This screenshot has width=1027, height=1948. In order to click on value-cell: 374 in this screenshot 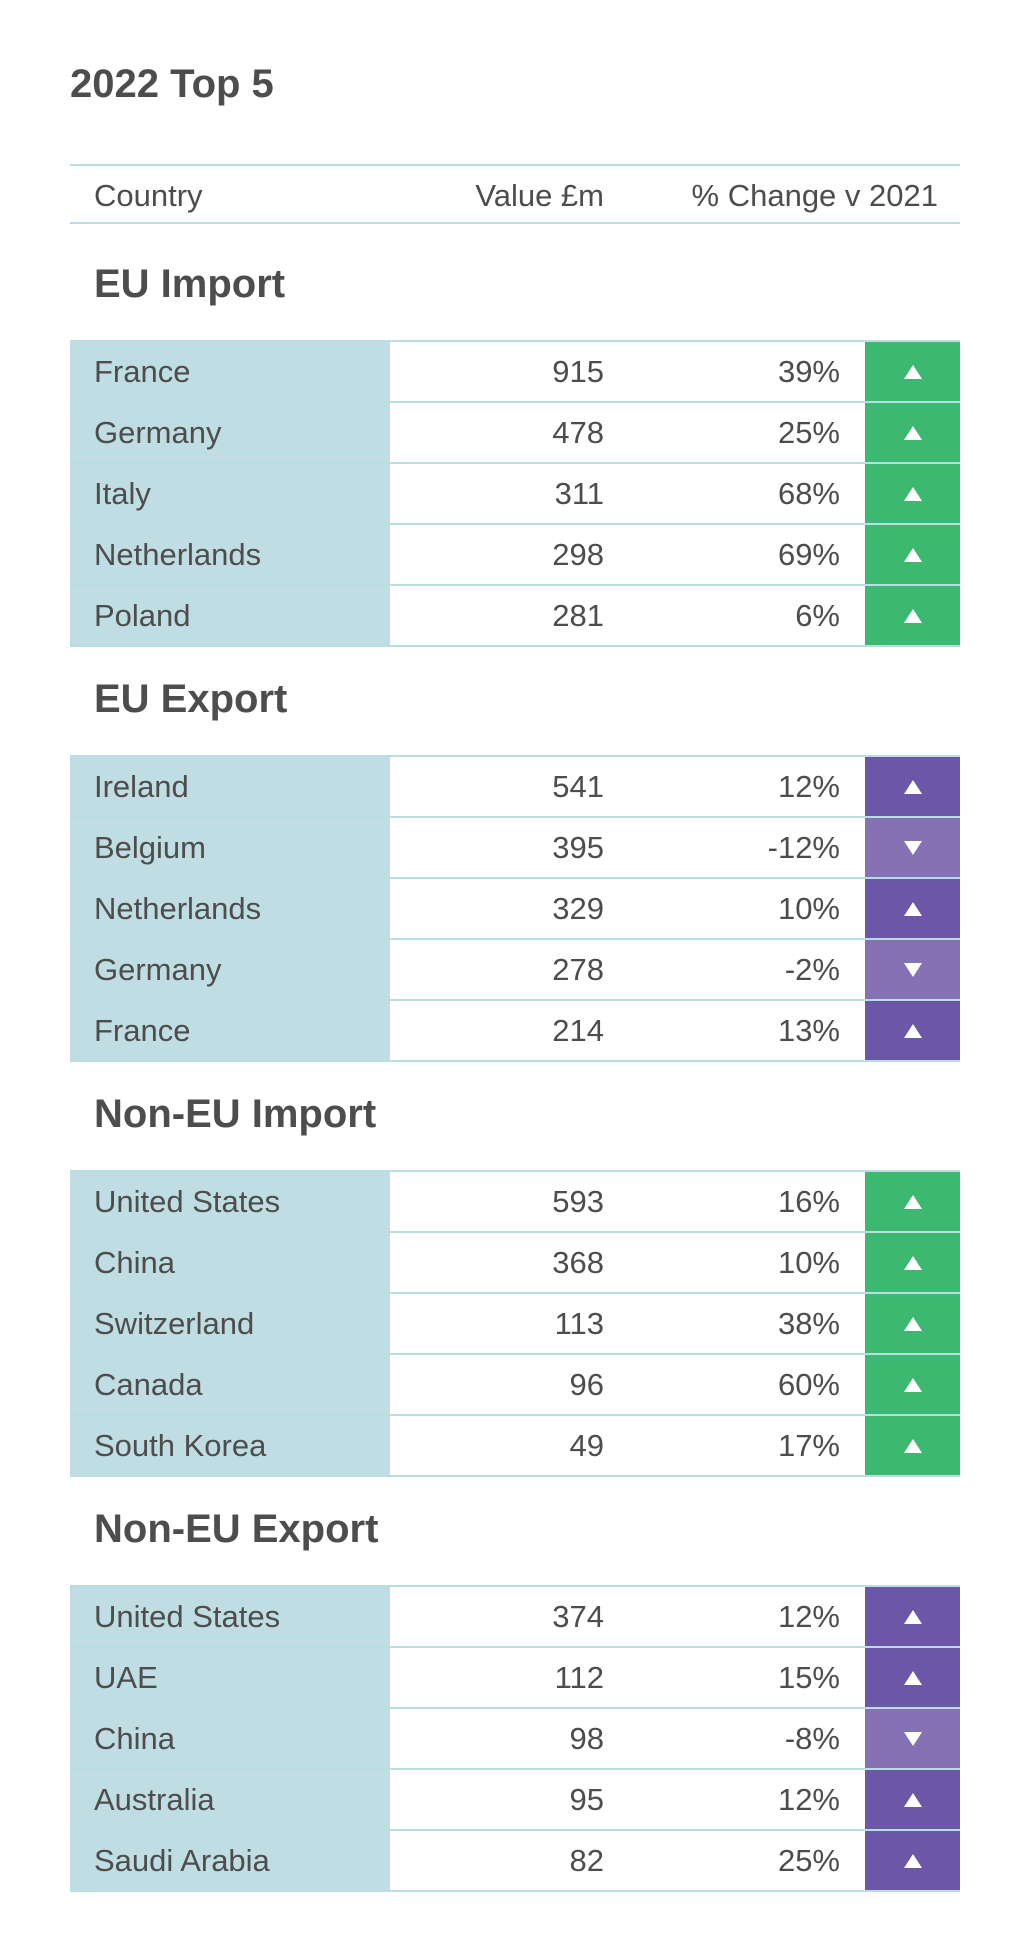, I will do `click(578, 1616)`.